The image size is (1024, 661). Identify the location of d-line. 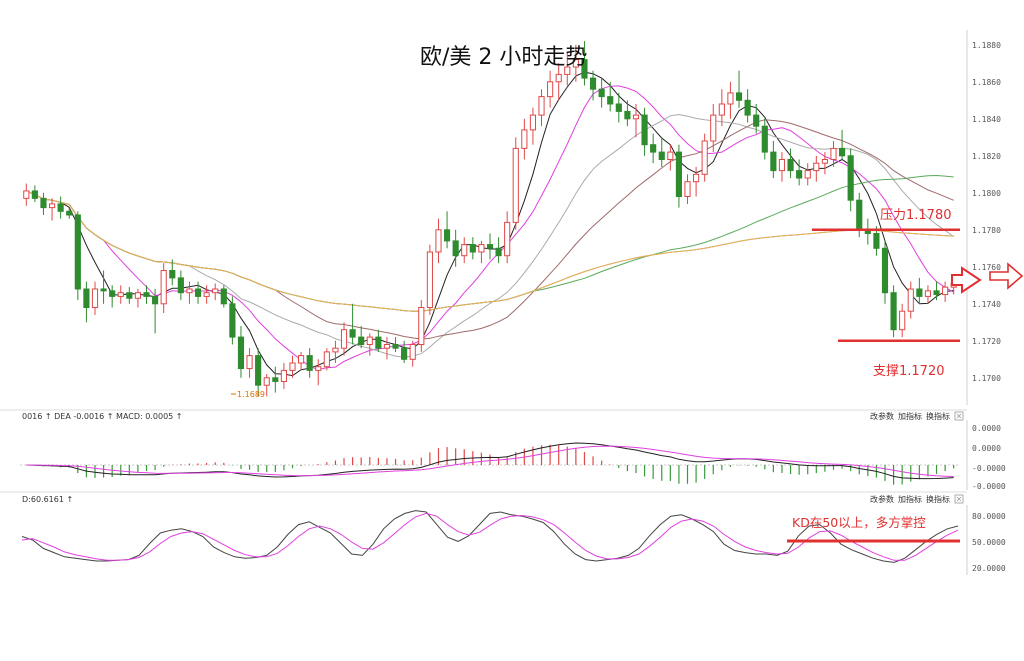
(490, 536).